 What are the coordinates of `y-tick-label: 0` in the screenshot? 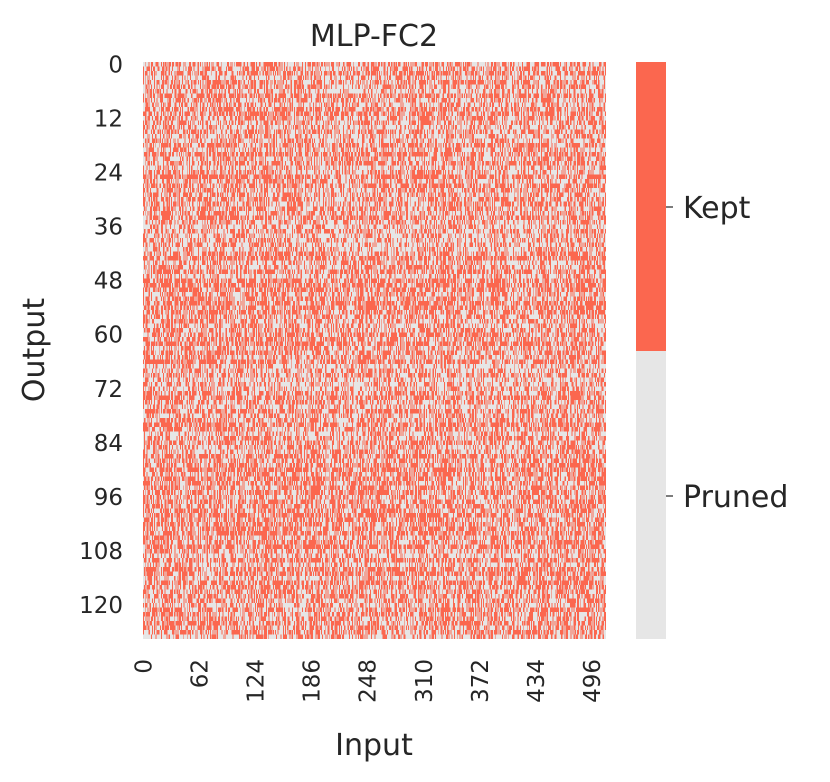 It's located at (115, 65).